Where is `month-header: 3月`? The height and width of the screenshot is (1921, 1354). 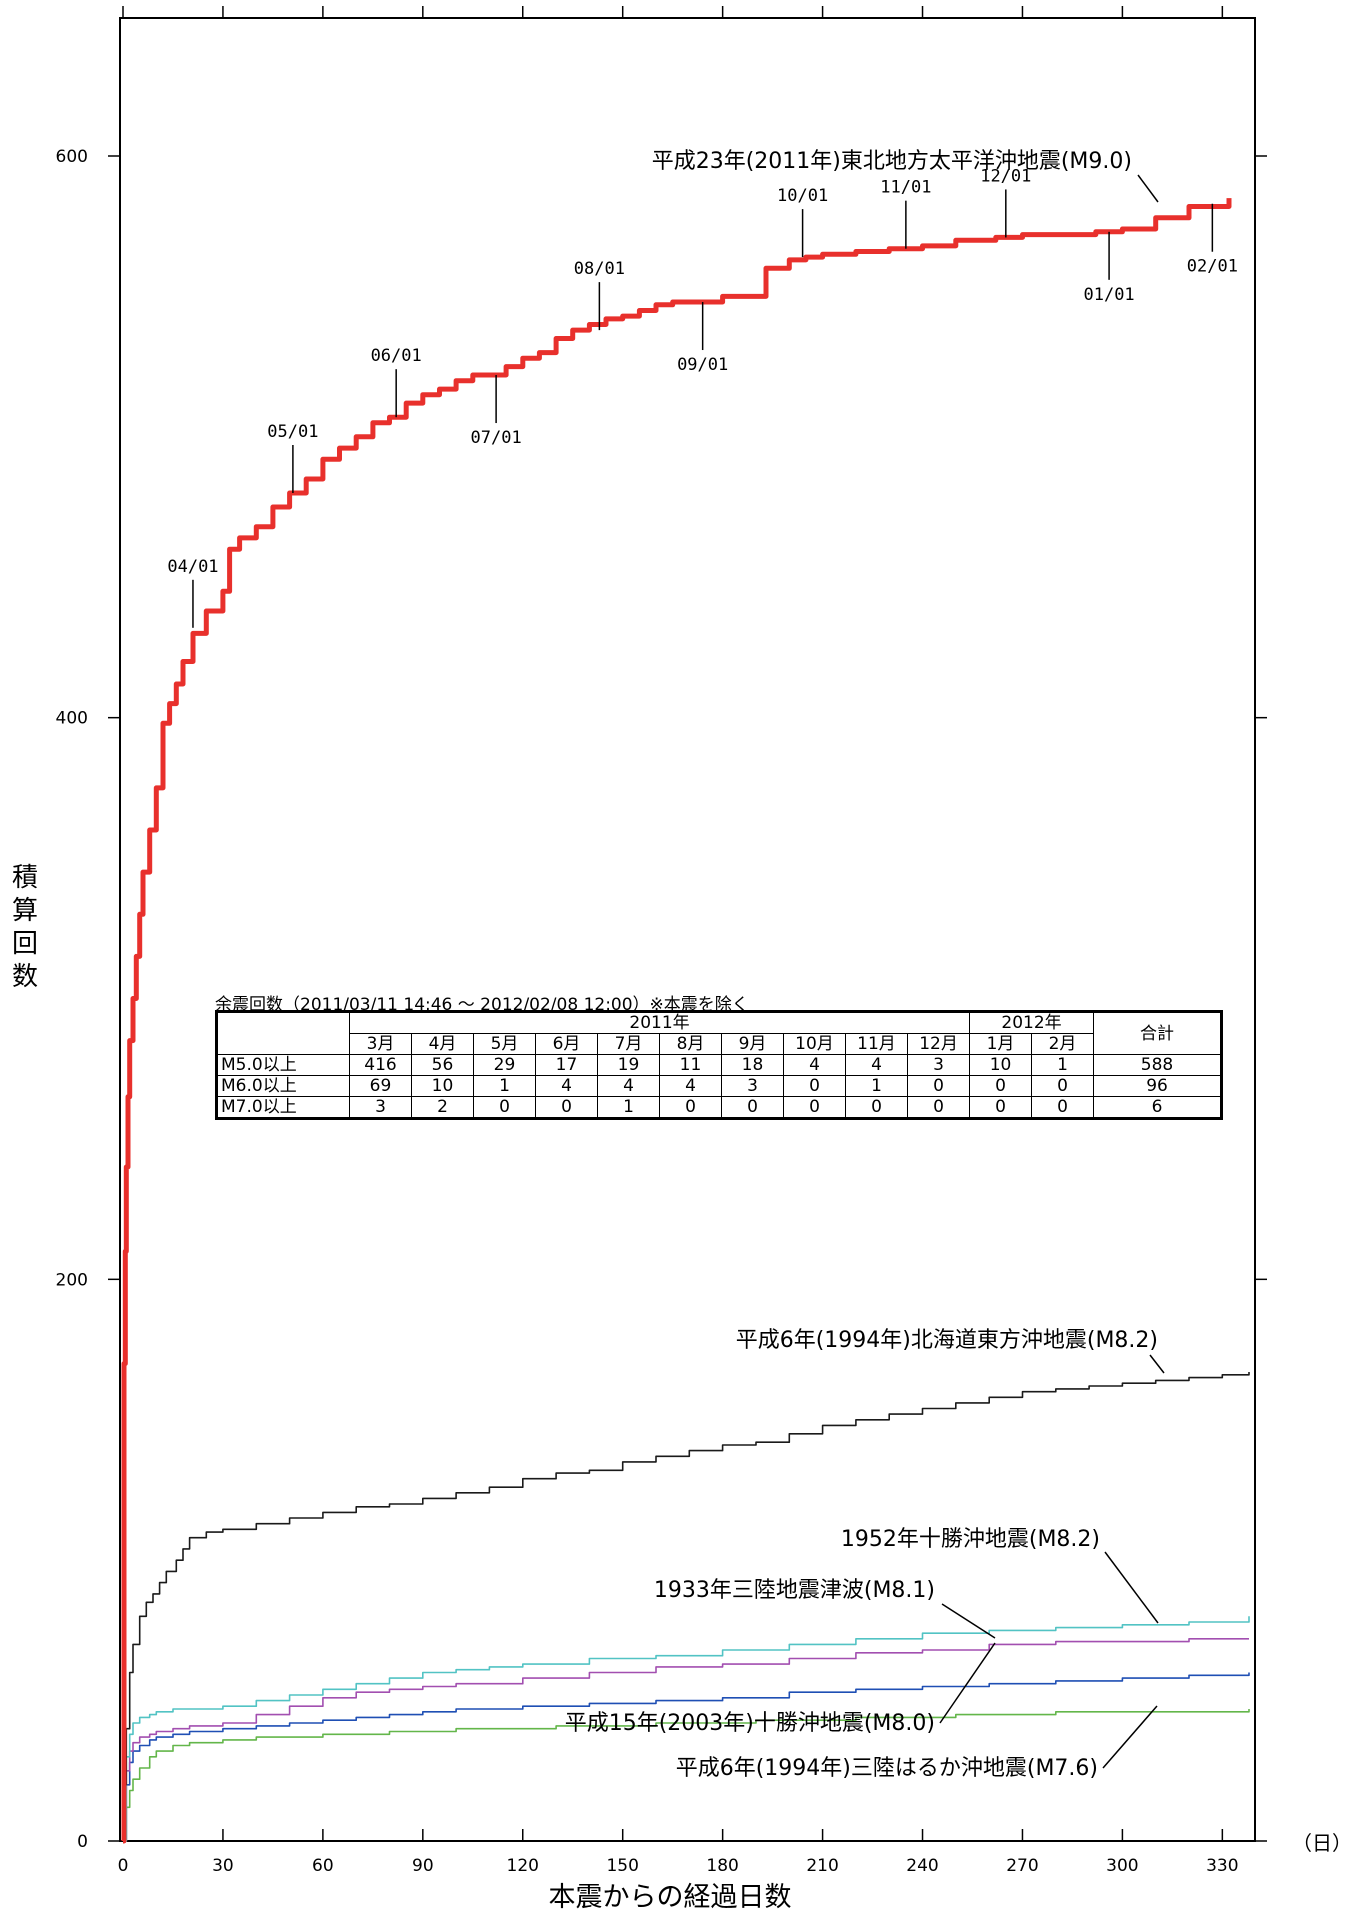
month-header: 3月 is located at coordinates (381, 1044).